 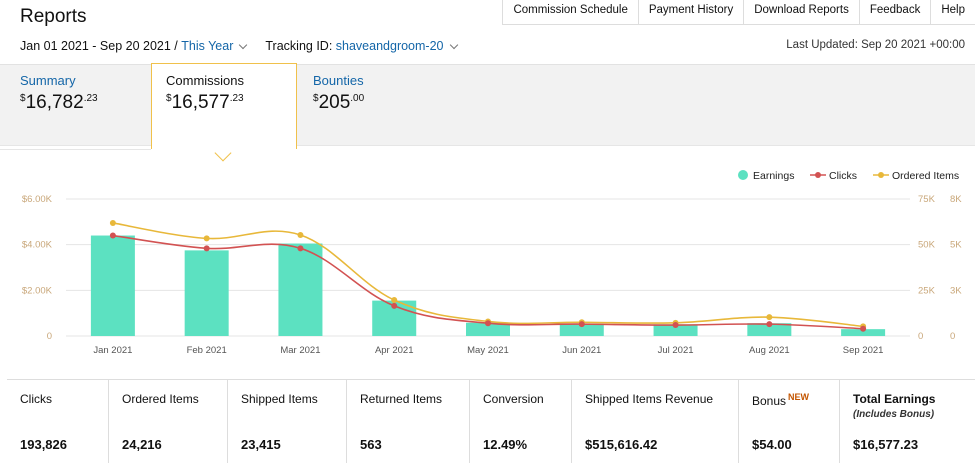 What do you see at coordinates (505, 444) in the screenshot?
I see `stat-value: 12.49%` at bounding box center [505, 444].